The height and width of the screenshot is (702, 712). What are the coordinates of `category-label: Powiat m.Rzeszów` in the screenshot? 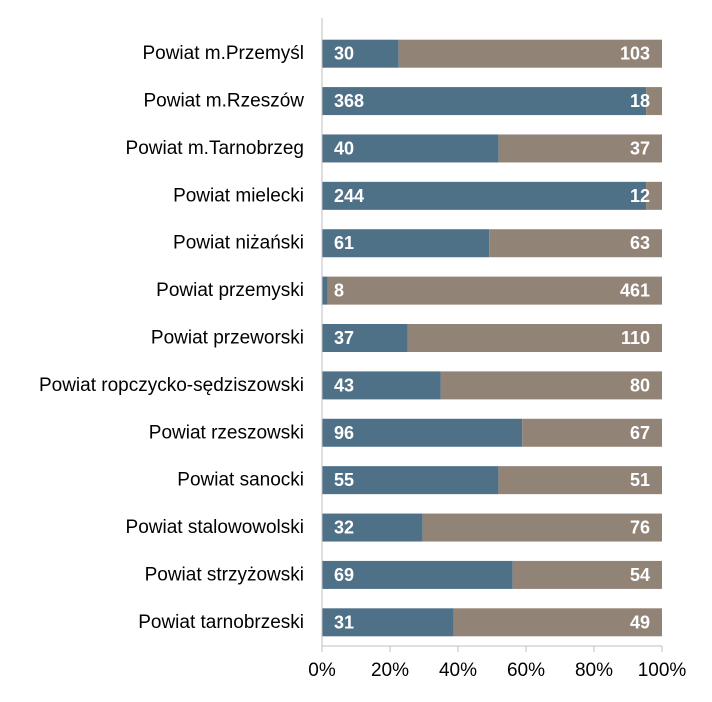 It's located at (224, 101).